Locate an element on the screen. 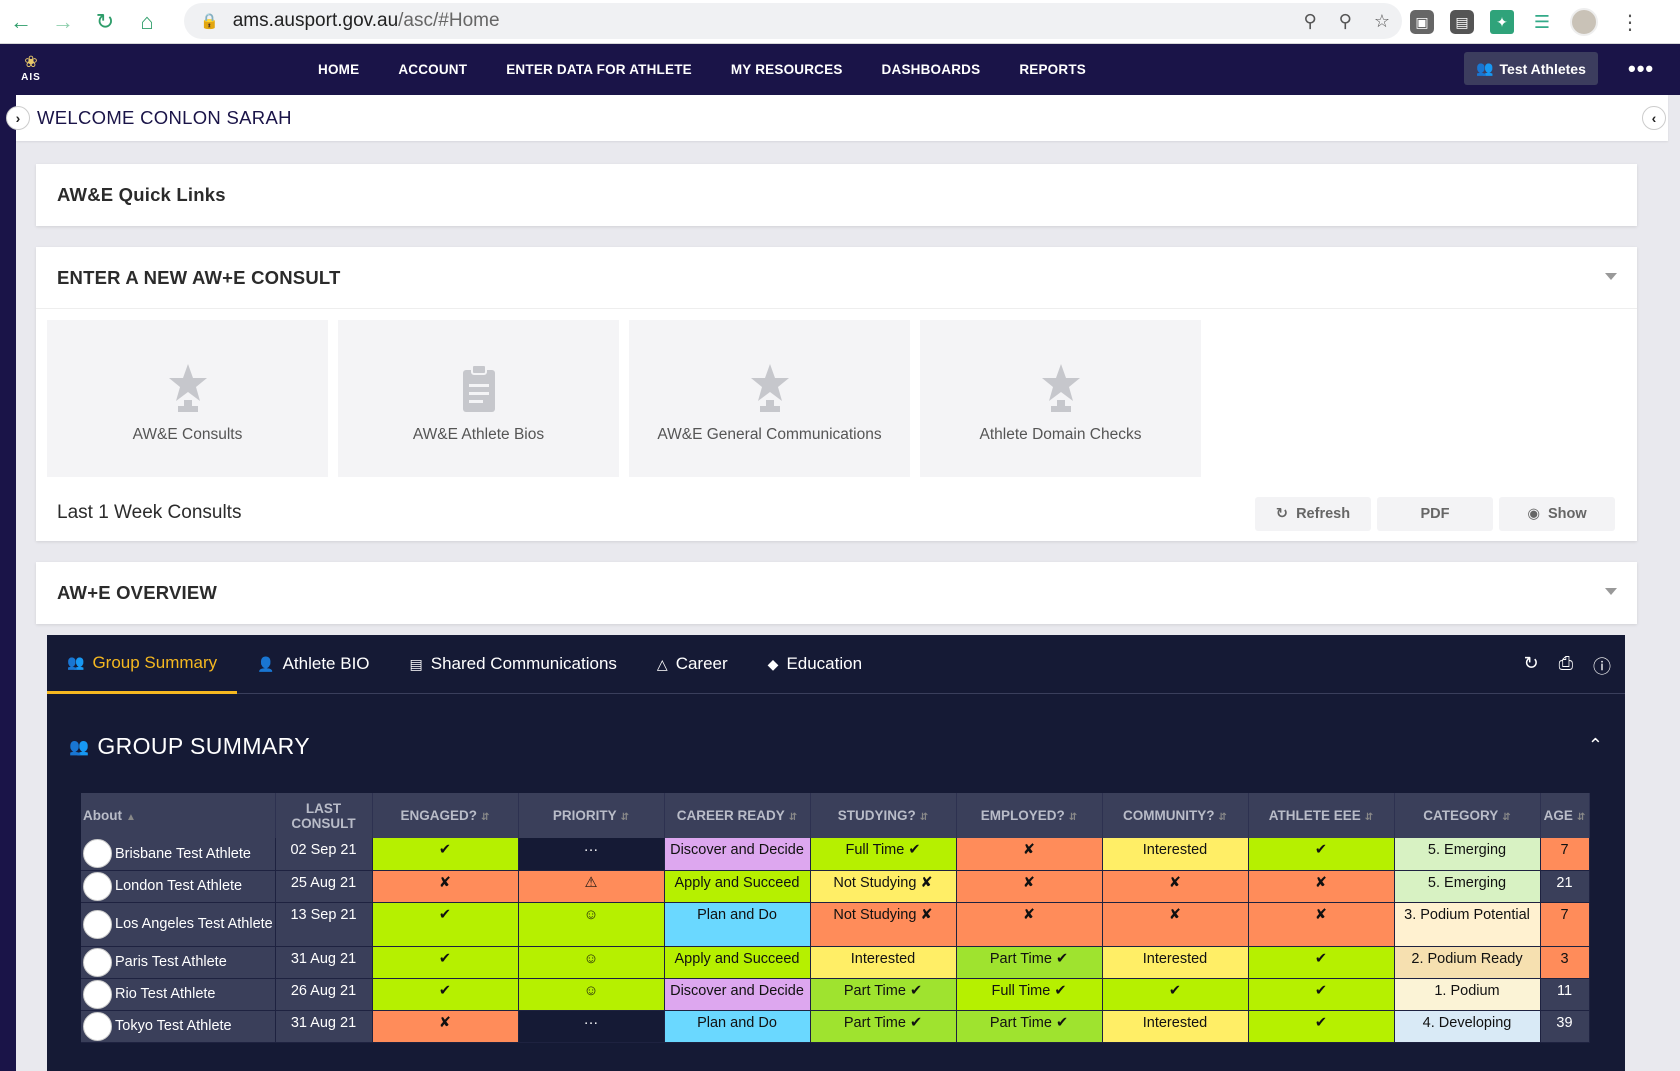 The image size is (1680, 1071). athlete-cell: Los Angeles Test Athlete is located at coordinates (178, 924).